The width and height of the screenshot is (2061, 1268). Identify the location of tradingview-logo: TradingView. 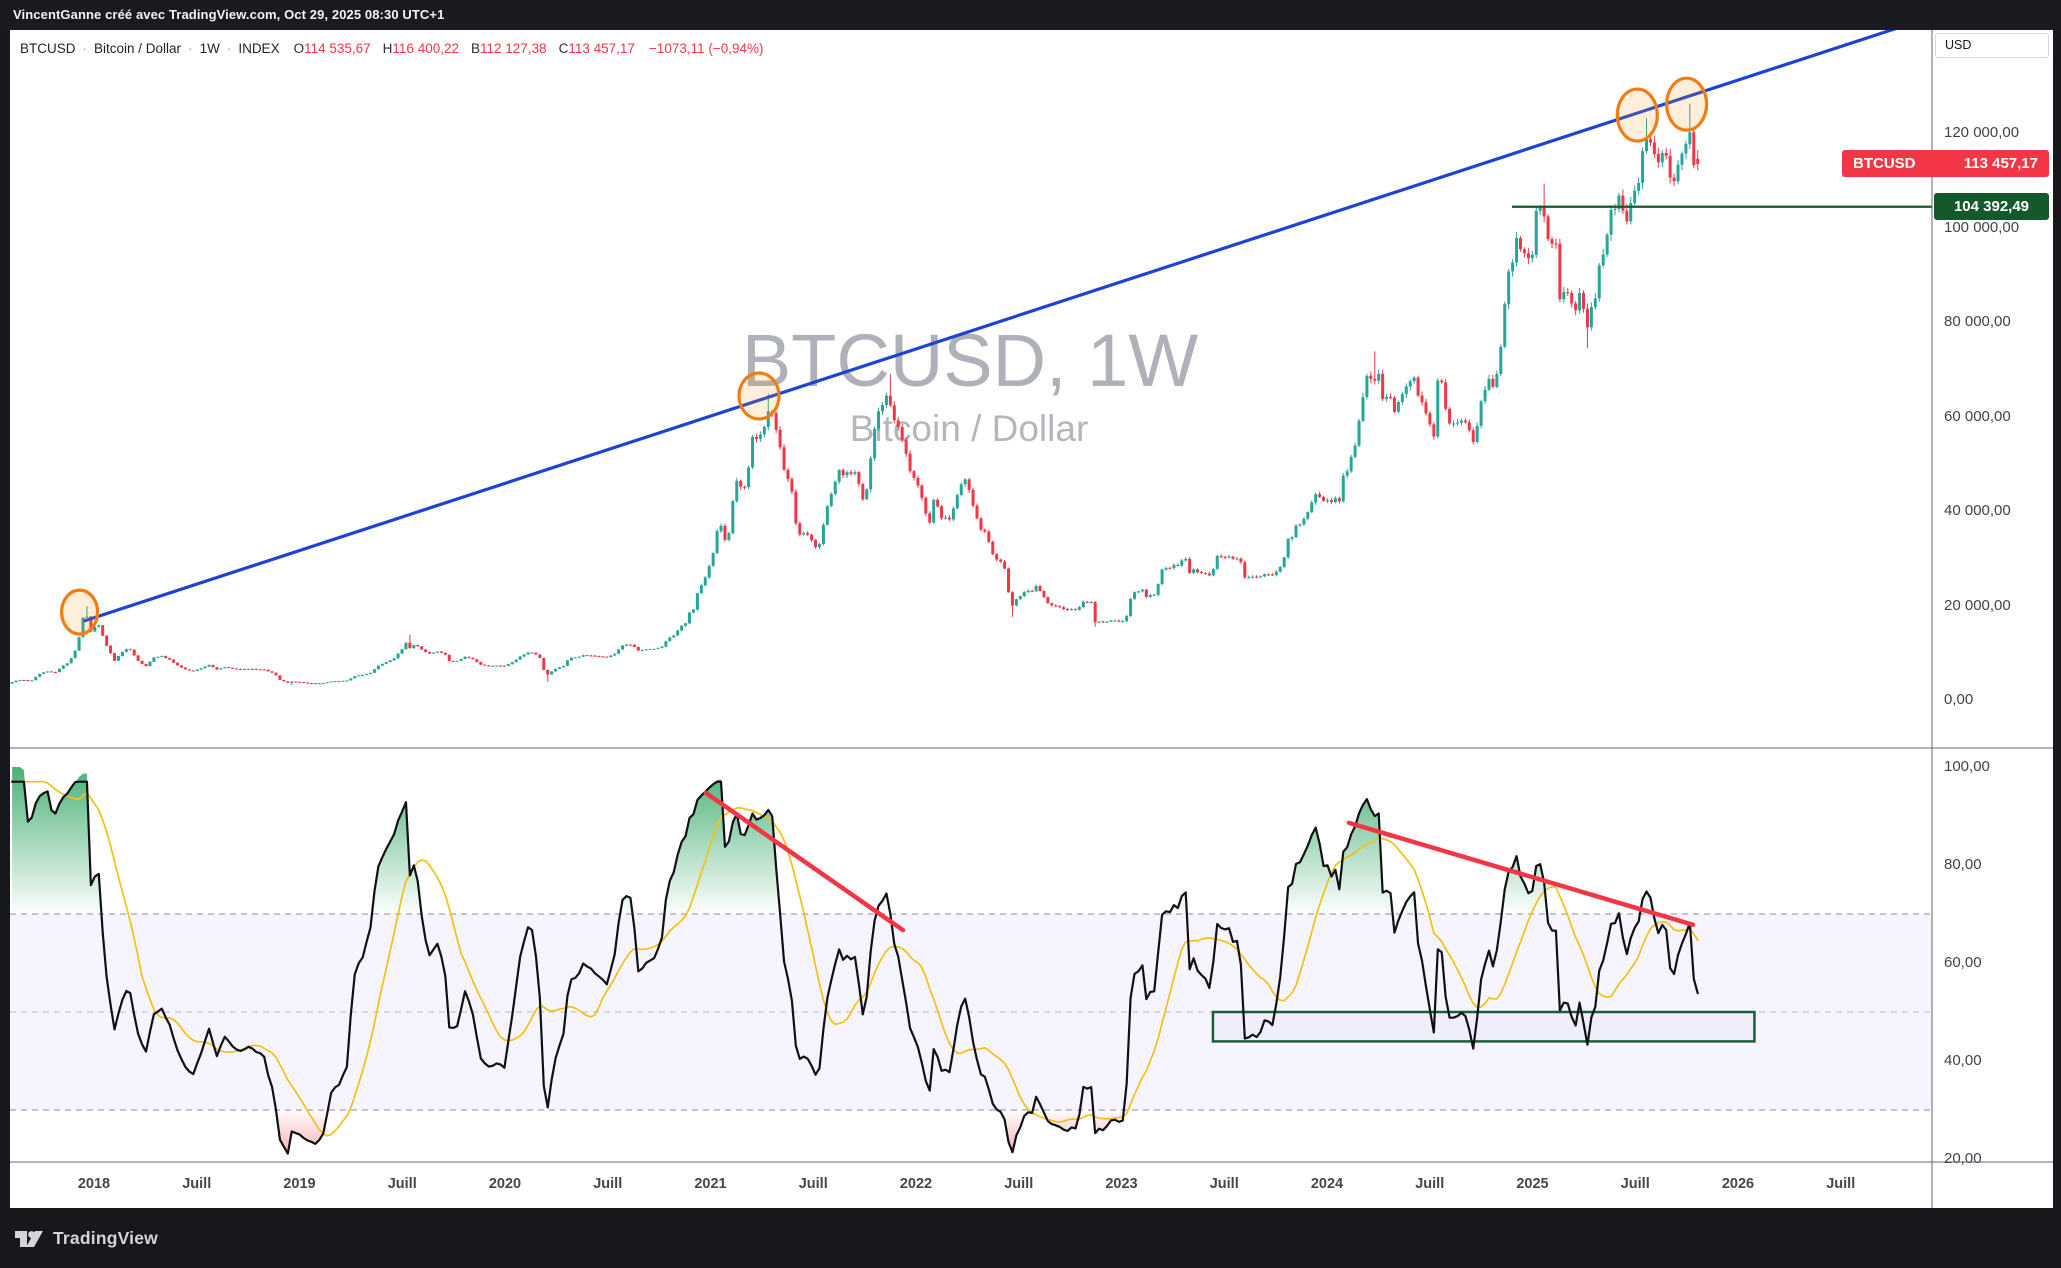
(86, 1238).